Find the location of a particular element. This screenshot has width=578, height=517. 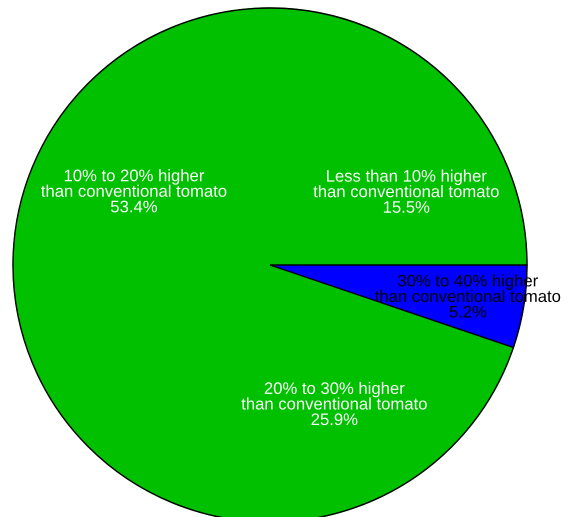

data-label: 5.2% is located at coordinates (467, 312).